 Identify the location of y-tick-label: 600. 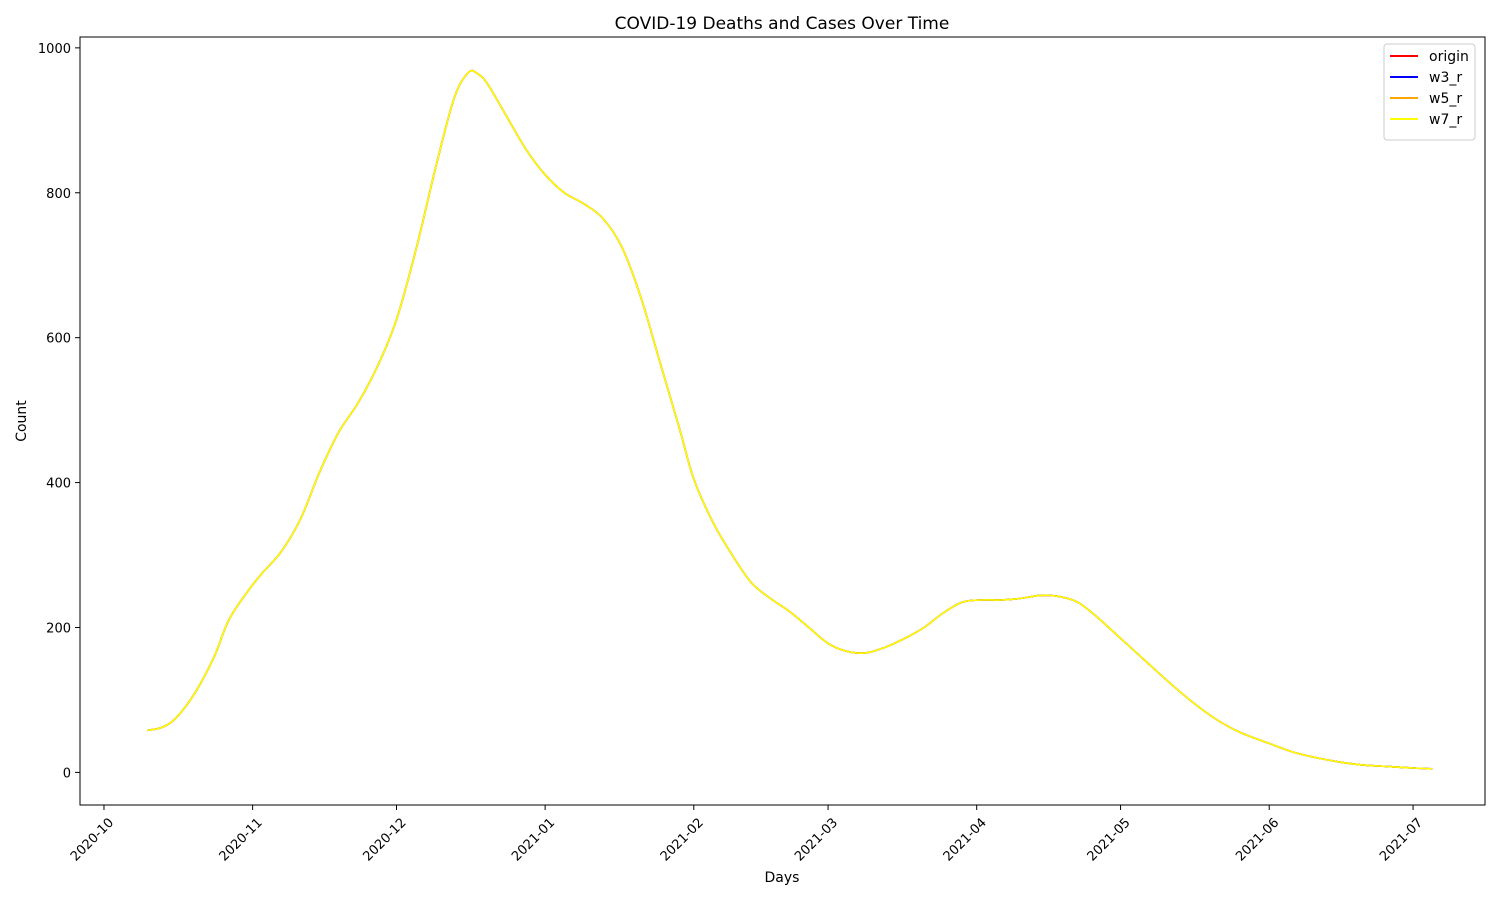
(58, 339).